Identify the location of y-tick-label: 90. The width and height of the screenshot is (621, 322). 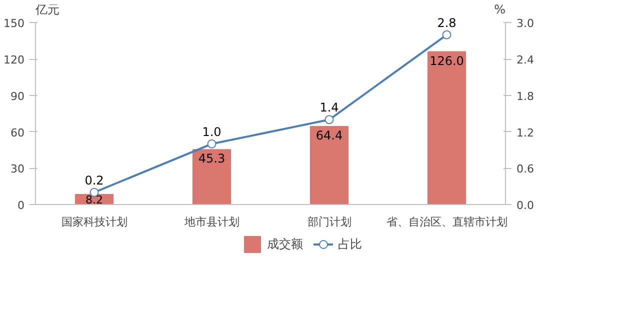
(17, 96).